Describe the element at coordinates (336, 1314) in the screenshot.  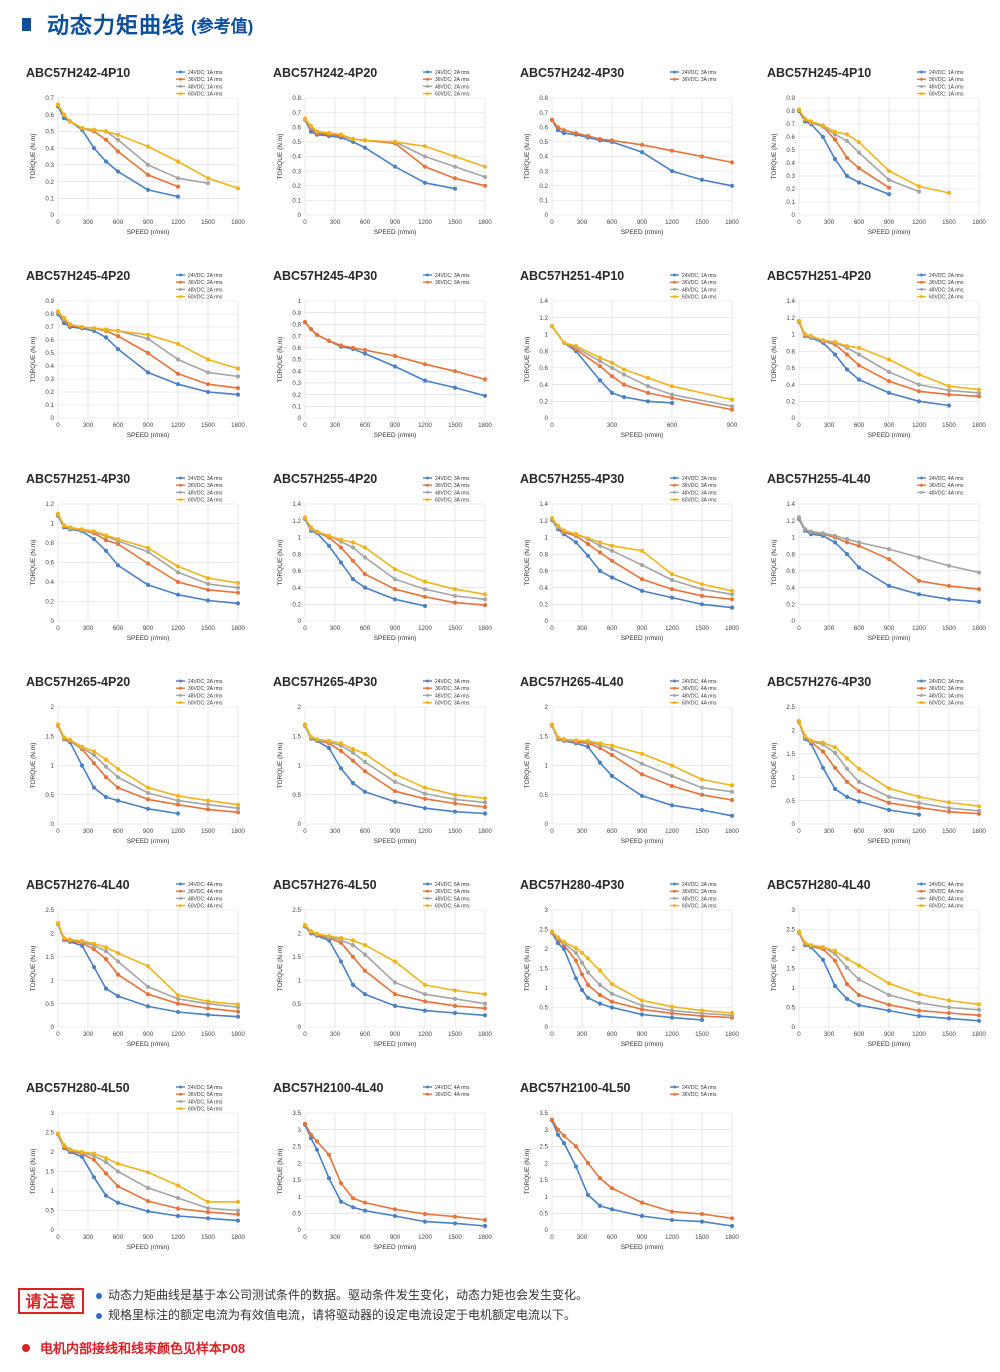
I see `notice-line-2: 规格里标注的额定电流为有效值电流，请将驱动器的设定电流设定于电机额定电流以下。` at that location.